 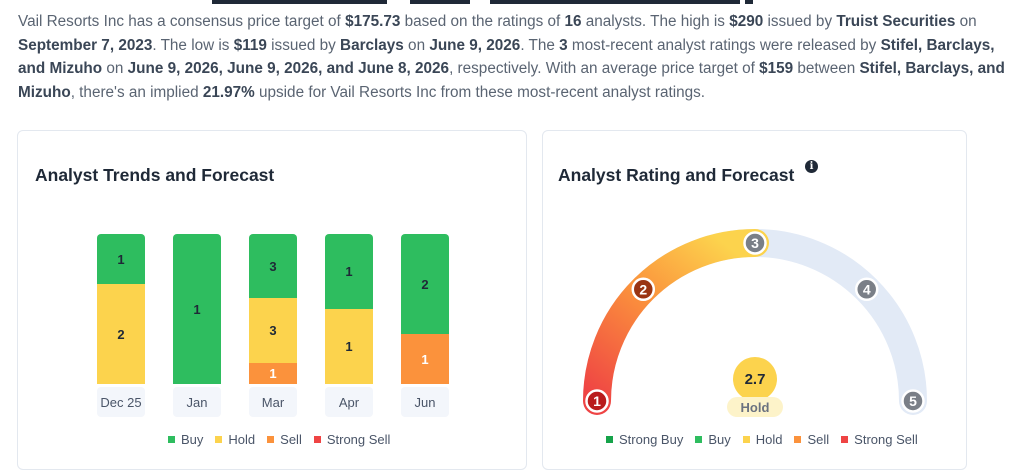 I want to click on rating-gauge: 1 2 3 4 5 2.7 Hold, so click(x=755, y=323).